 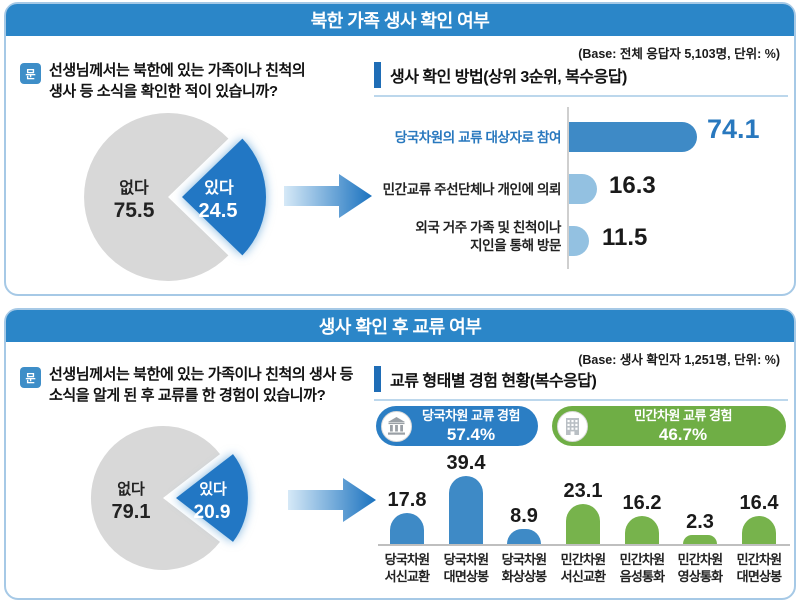 I want to click on vbar-value-6: 2.3, so click(x=700, y=522).